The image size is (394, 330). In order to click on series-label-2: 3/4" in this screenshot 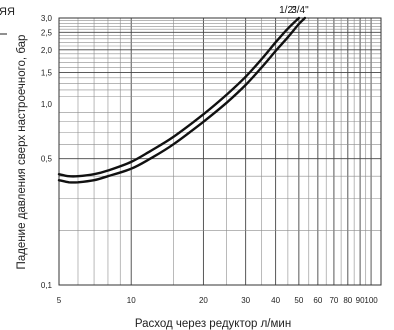, I will do `click(300, 10)`.